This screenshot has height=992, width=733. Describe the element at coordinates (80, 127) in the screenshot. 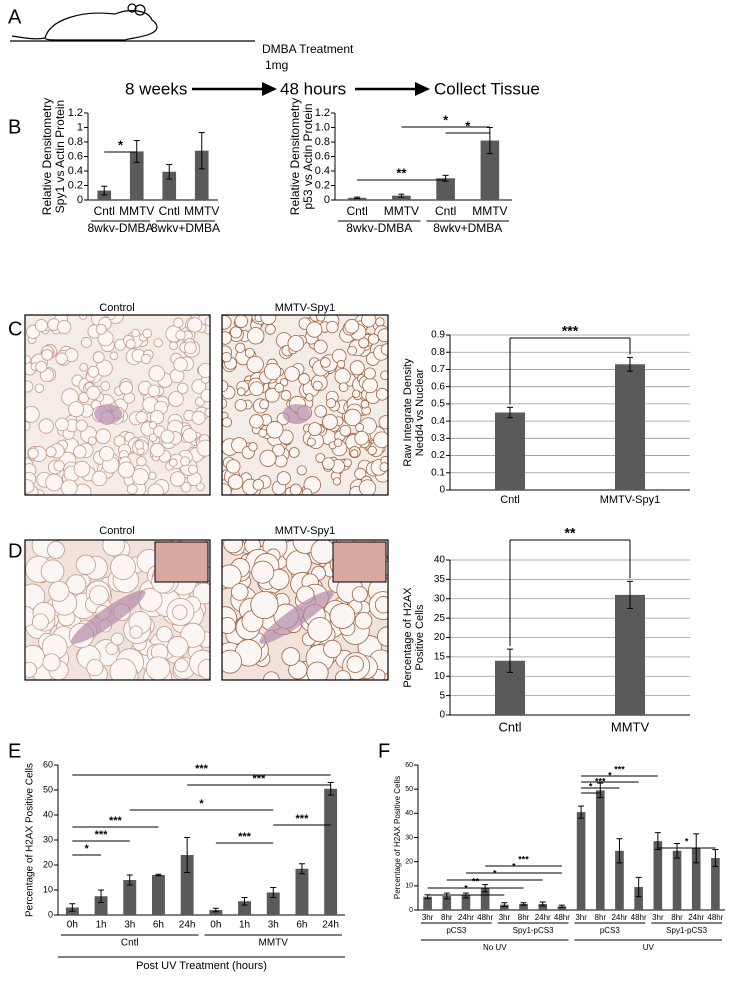

I see `y-tick-label: 1` at that location.